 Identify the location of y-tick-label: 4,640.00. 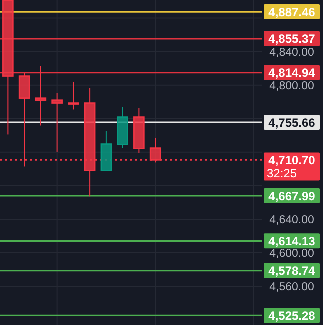
(292, 220).